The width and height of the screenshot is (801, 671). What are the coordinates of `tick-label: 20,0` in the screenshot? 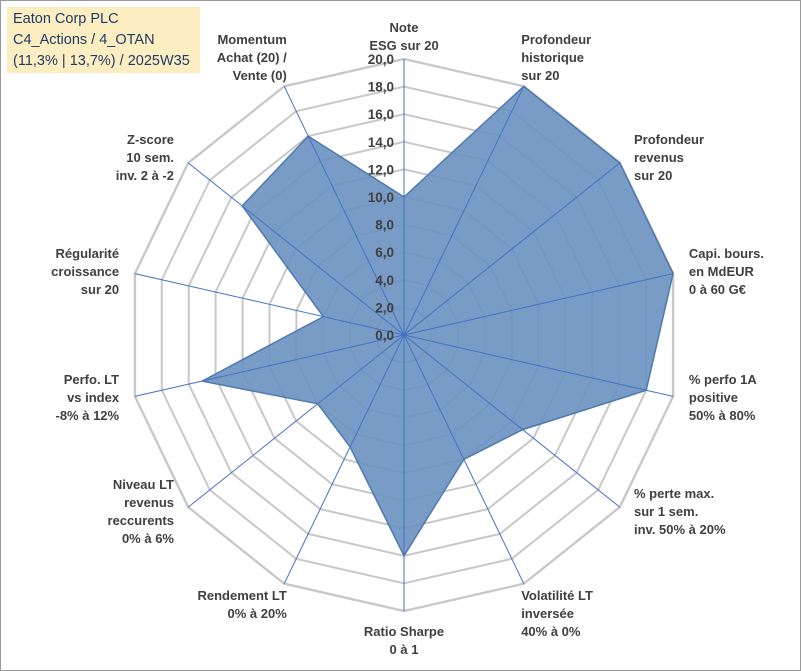 It's located at (381, 59).